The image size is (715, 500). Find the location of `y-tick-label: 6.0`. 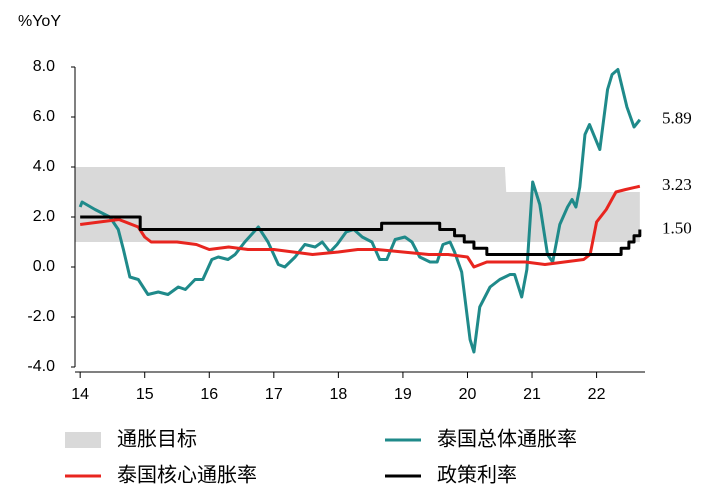

y-tick-label: 6.0 is located at coordinates (44, 116).